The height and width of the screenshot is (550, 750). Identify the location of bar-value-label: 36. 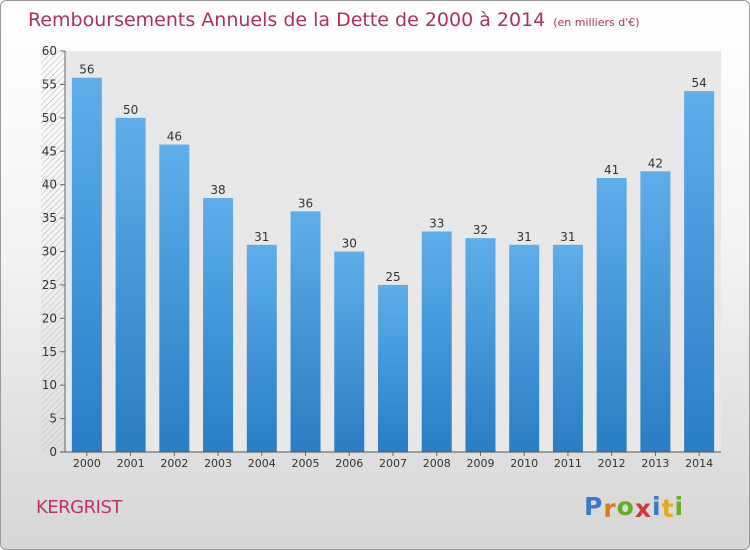
(305, 203).